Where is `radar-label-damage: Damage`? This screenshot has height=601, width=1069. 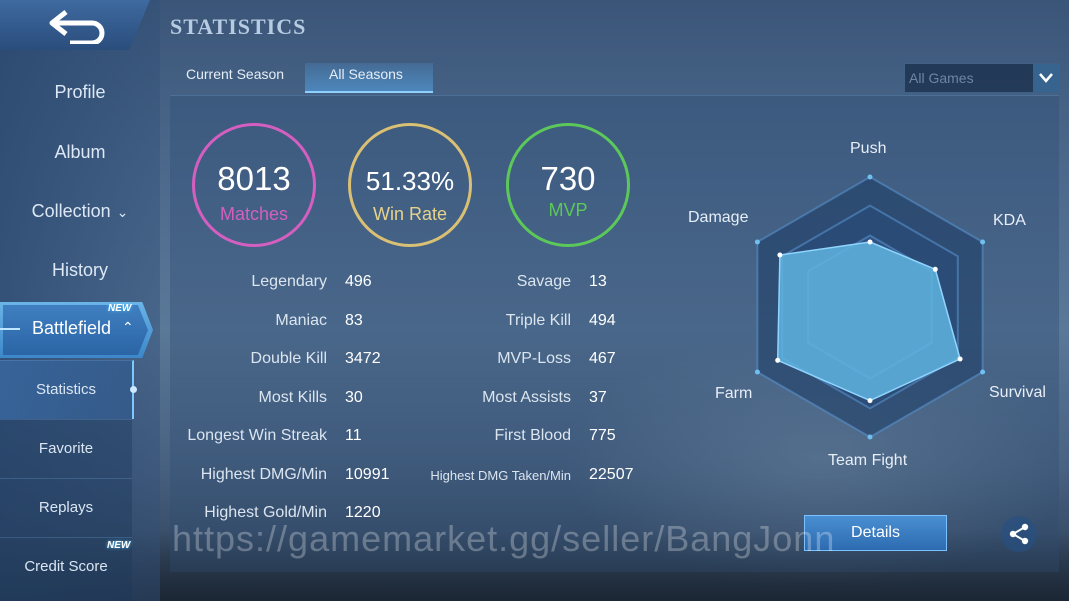
radar-label-damage: Damage is located at coordinates (718, 217).